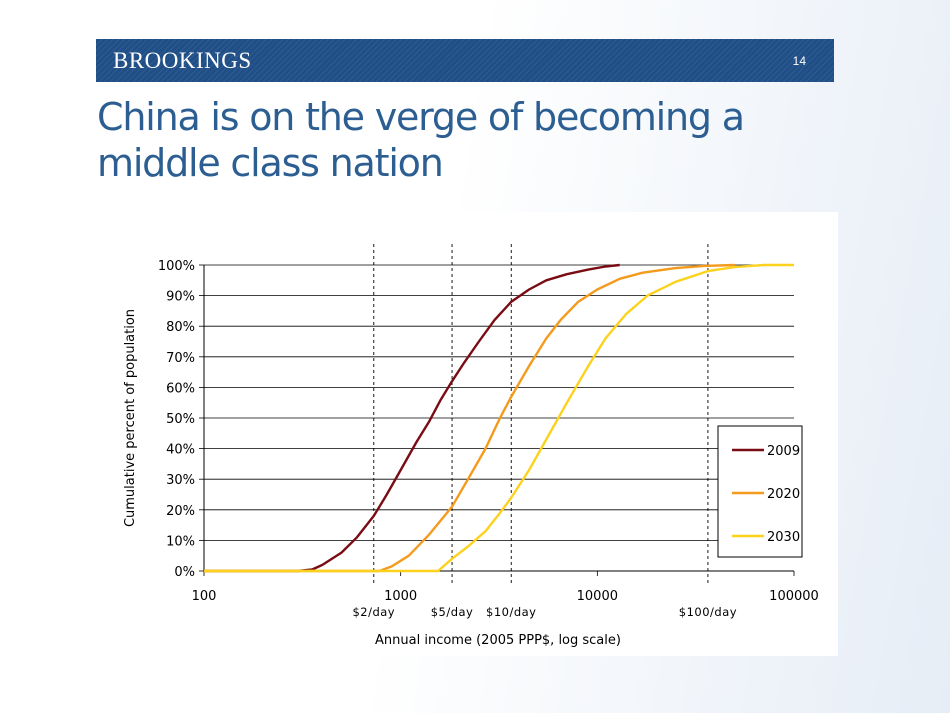 The width and height of the screenshot is (950, 713). What do you see at coordinates (783, 537) in the screenshot?
I see `legend-label: 2030` at bounding box center [783, 537].